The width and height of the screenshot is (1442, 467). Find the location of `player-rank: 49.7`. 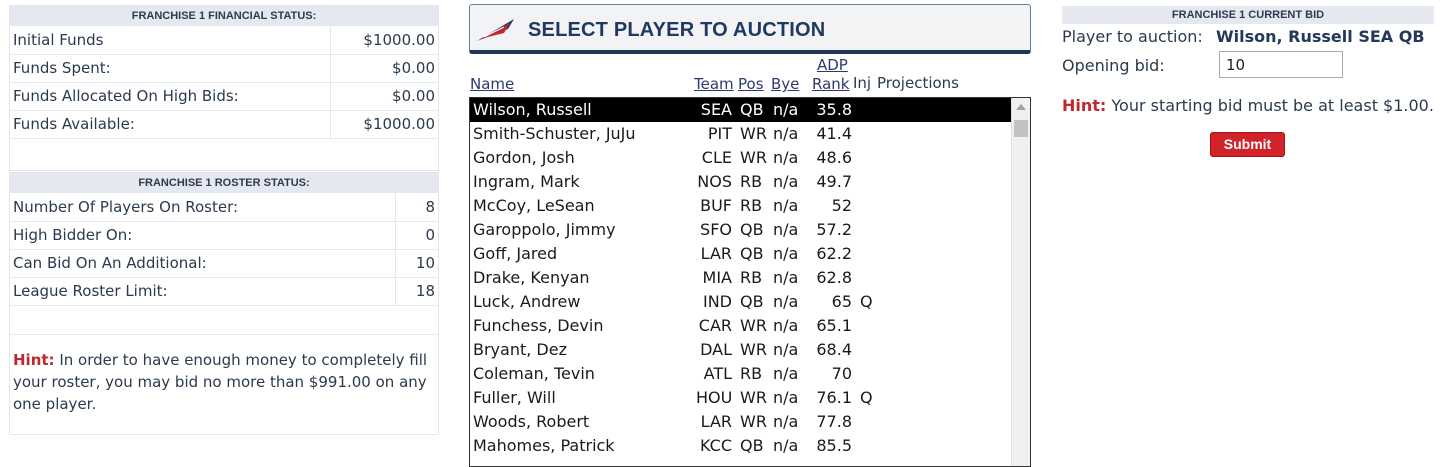

player-rank: 49.7 is located at coordinates (834, 181).